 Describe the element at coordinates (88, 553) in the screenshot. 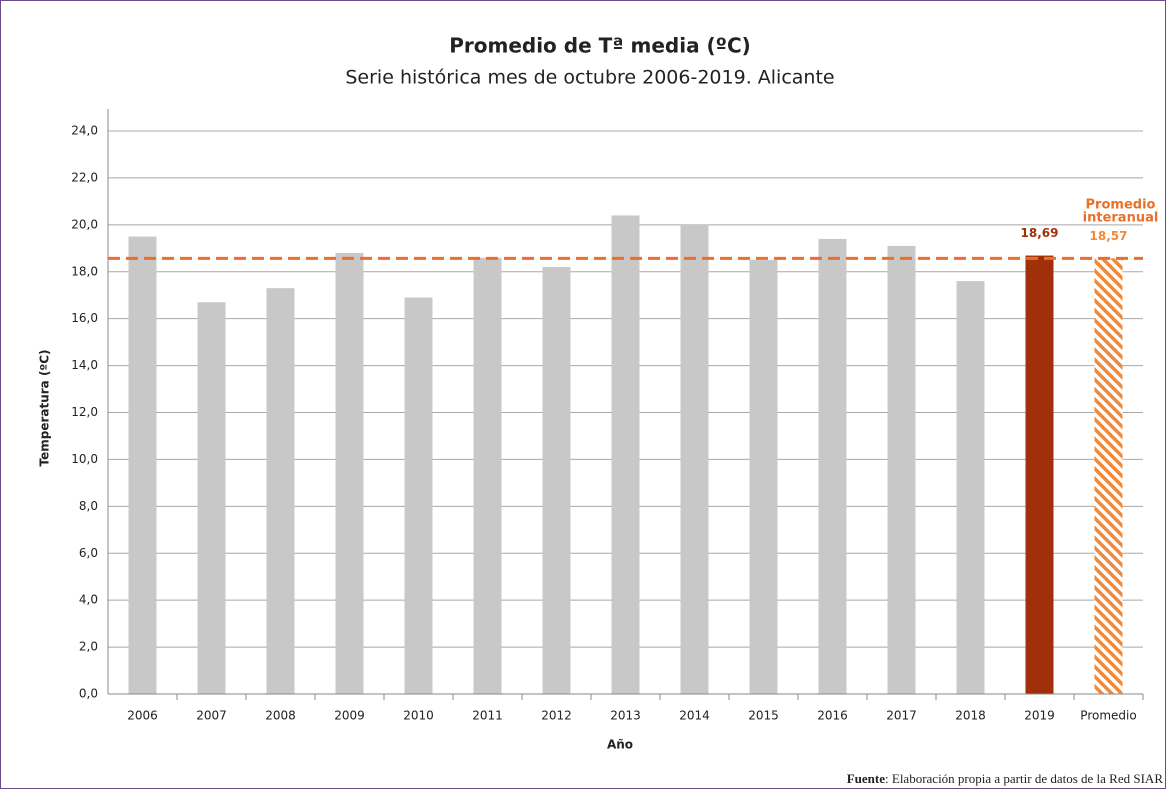

I see `y-tick-label: 6,0` at that location.